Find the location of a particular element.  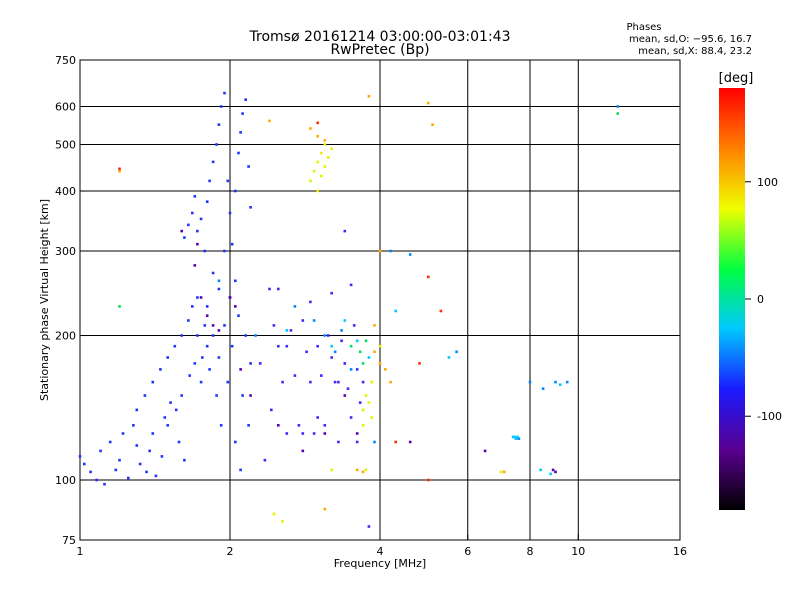

colorbar is located at coordinates (732, 299).